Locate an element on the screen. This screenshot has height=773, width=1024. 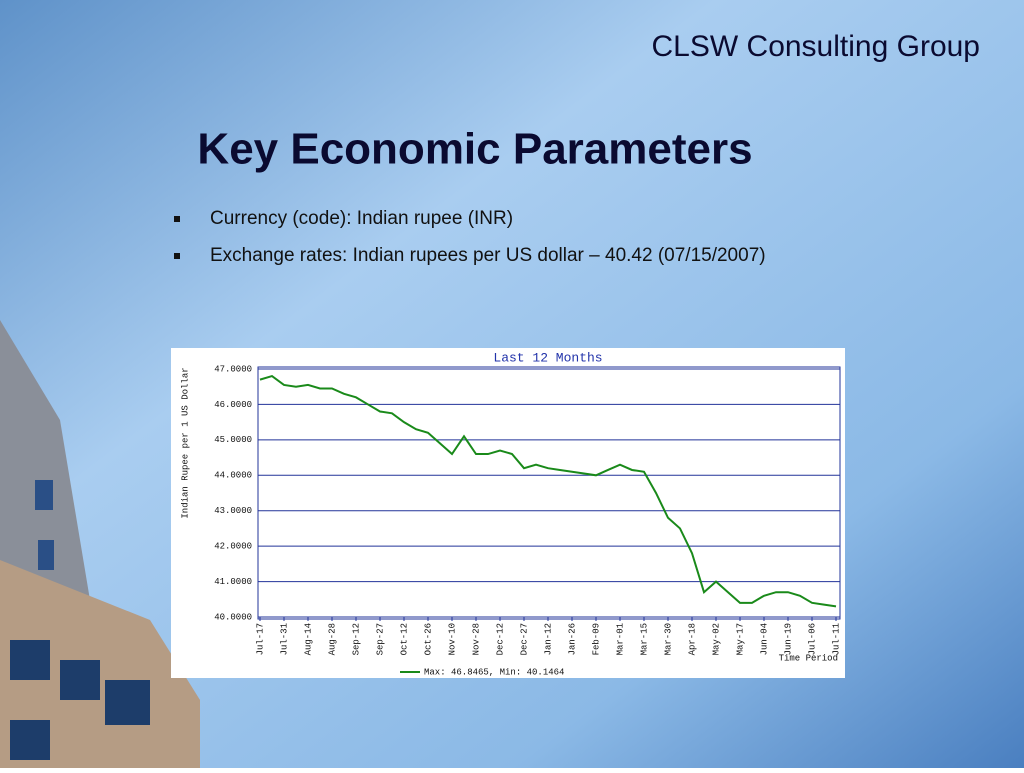
y-tick-label: 42.0000 is located at coordinates (233, 547).